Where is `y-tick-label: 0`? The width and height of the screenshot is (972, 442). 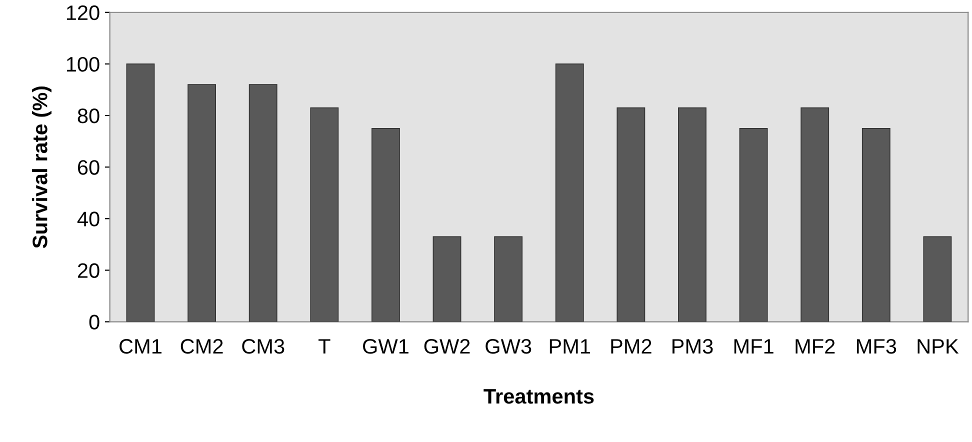
y-tick-label: 0 is located at coordinates (94, 322).